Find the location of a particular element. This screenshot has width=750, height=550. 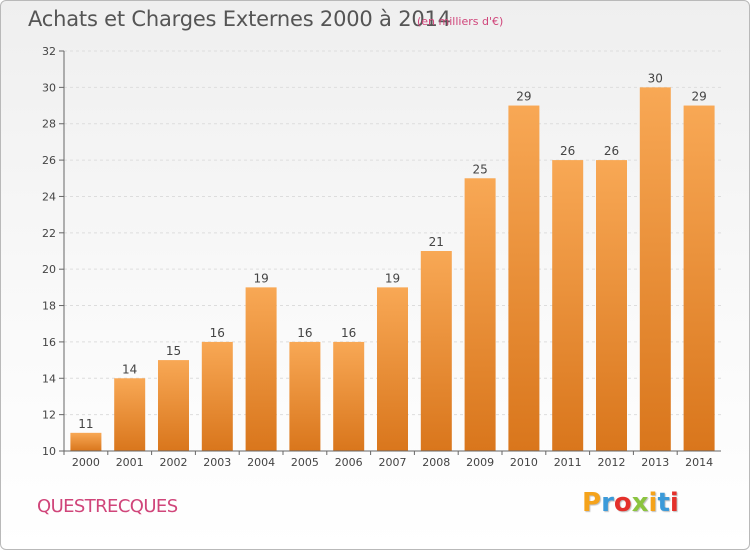

y-tick-label: 16 is located at coordinates (49, 342).